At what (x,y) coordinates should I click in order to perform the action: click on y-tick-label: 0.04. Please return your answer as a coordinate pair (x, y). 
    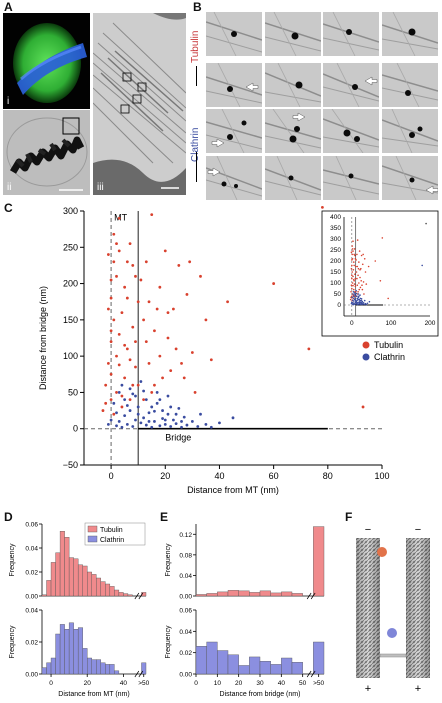
    Looking at the image, I should click on (31, 611).